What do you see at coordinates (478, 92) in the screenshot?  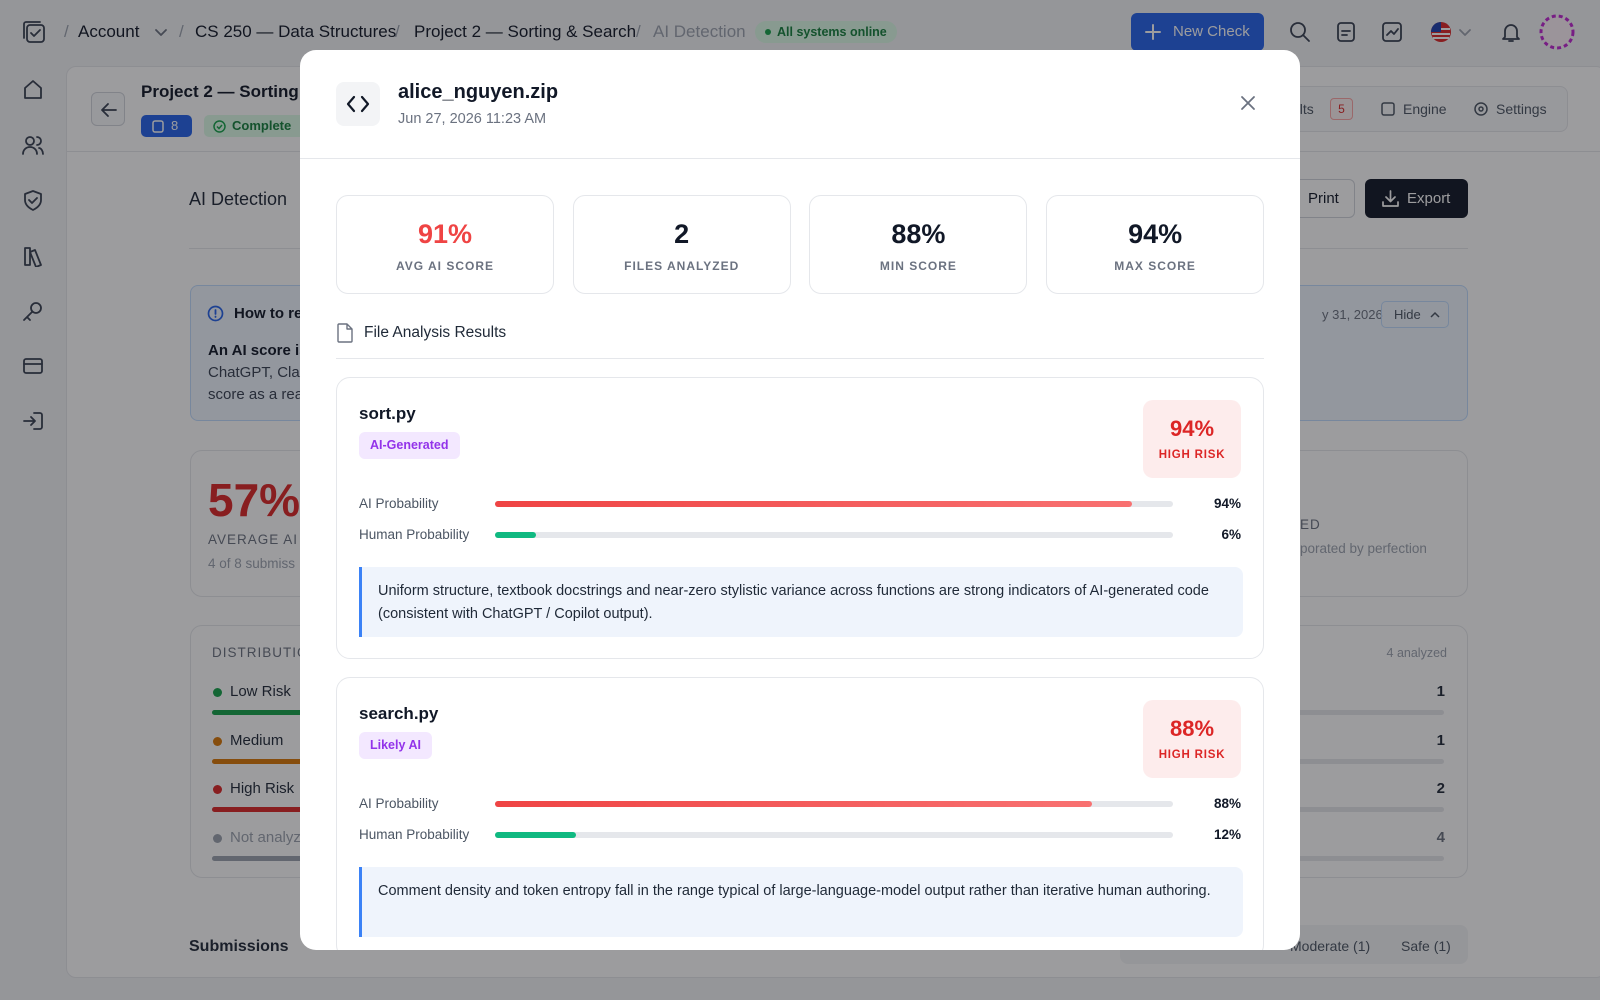 I see `modal-title: alice_nguyen.zip` at bounding box center [478, 92].